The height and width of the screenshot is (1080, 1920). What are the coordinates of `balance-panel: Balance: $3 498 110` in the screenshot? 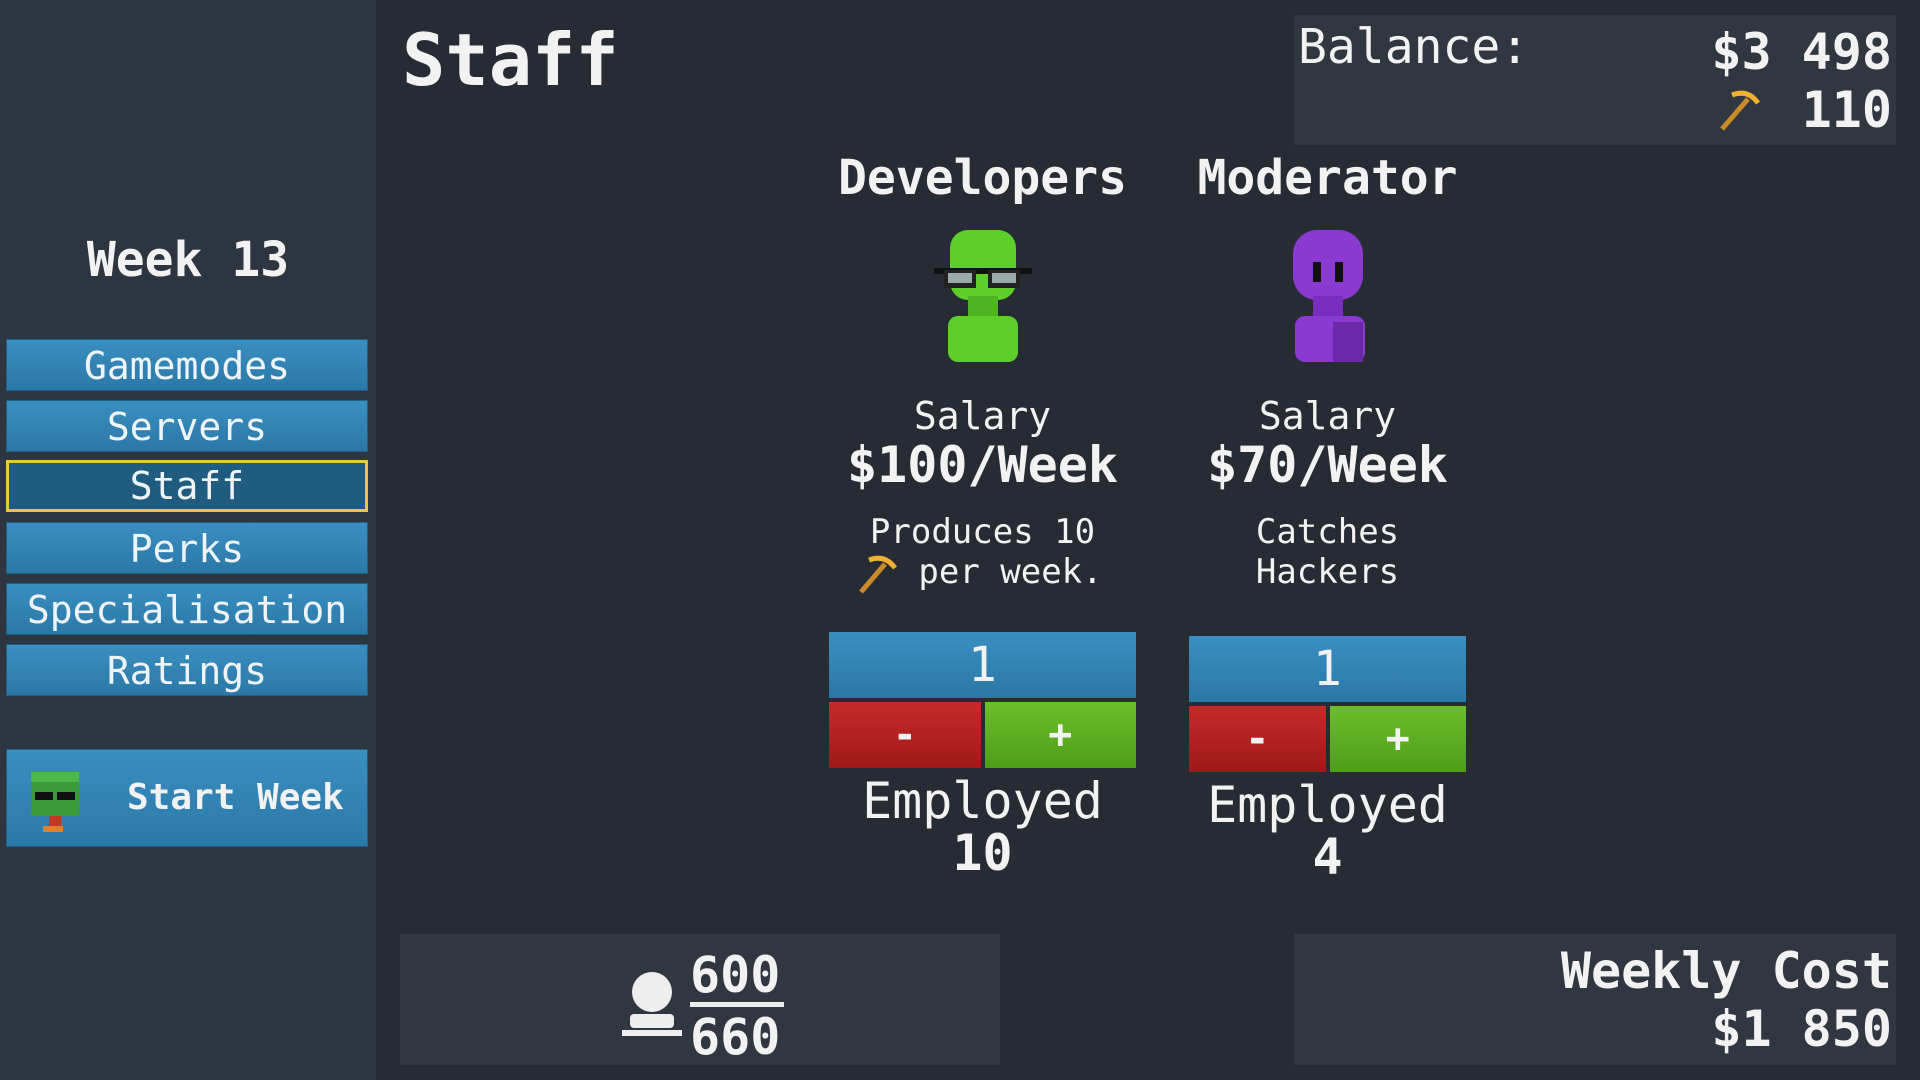 It's located at (1595, 80).